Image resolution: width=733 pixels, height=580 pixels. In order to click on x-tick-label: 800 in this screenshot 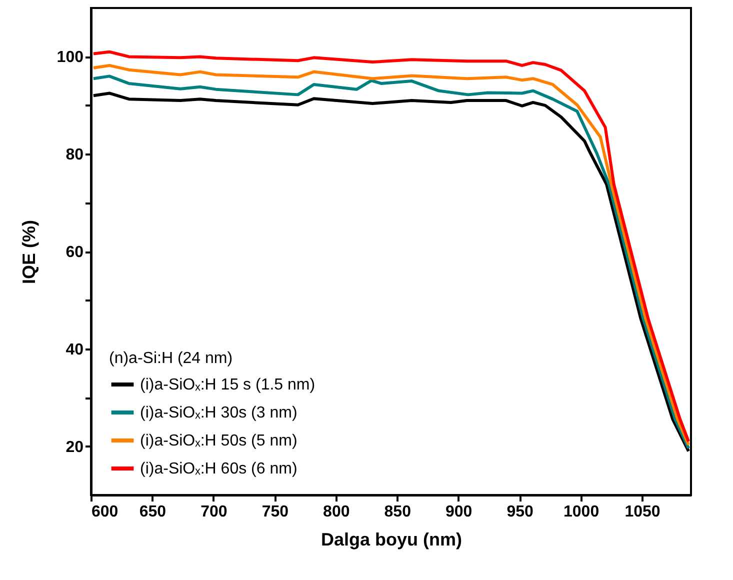, I will do `click(336, 512)`.